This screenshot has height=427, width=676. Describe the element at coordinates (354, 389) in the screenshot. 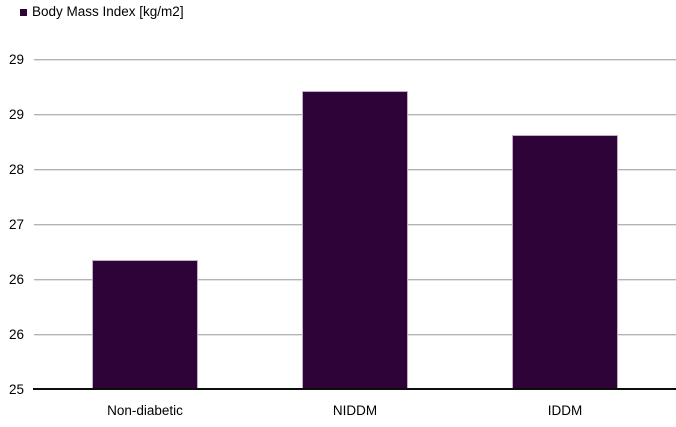

I see `x-axis-line` at that location.